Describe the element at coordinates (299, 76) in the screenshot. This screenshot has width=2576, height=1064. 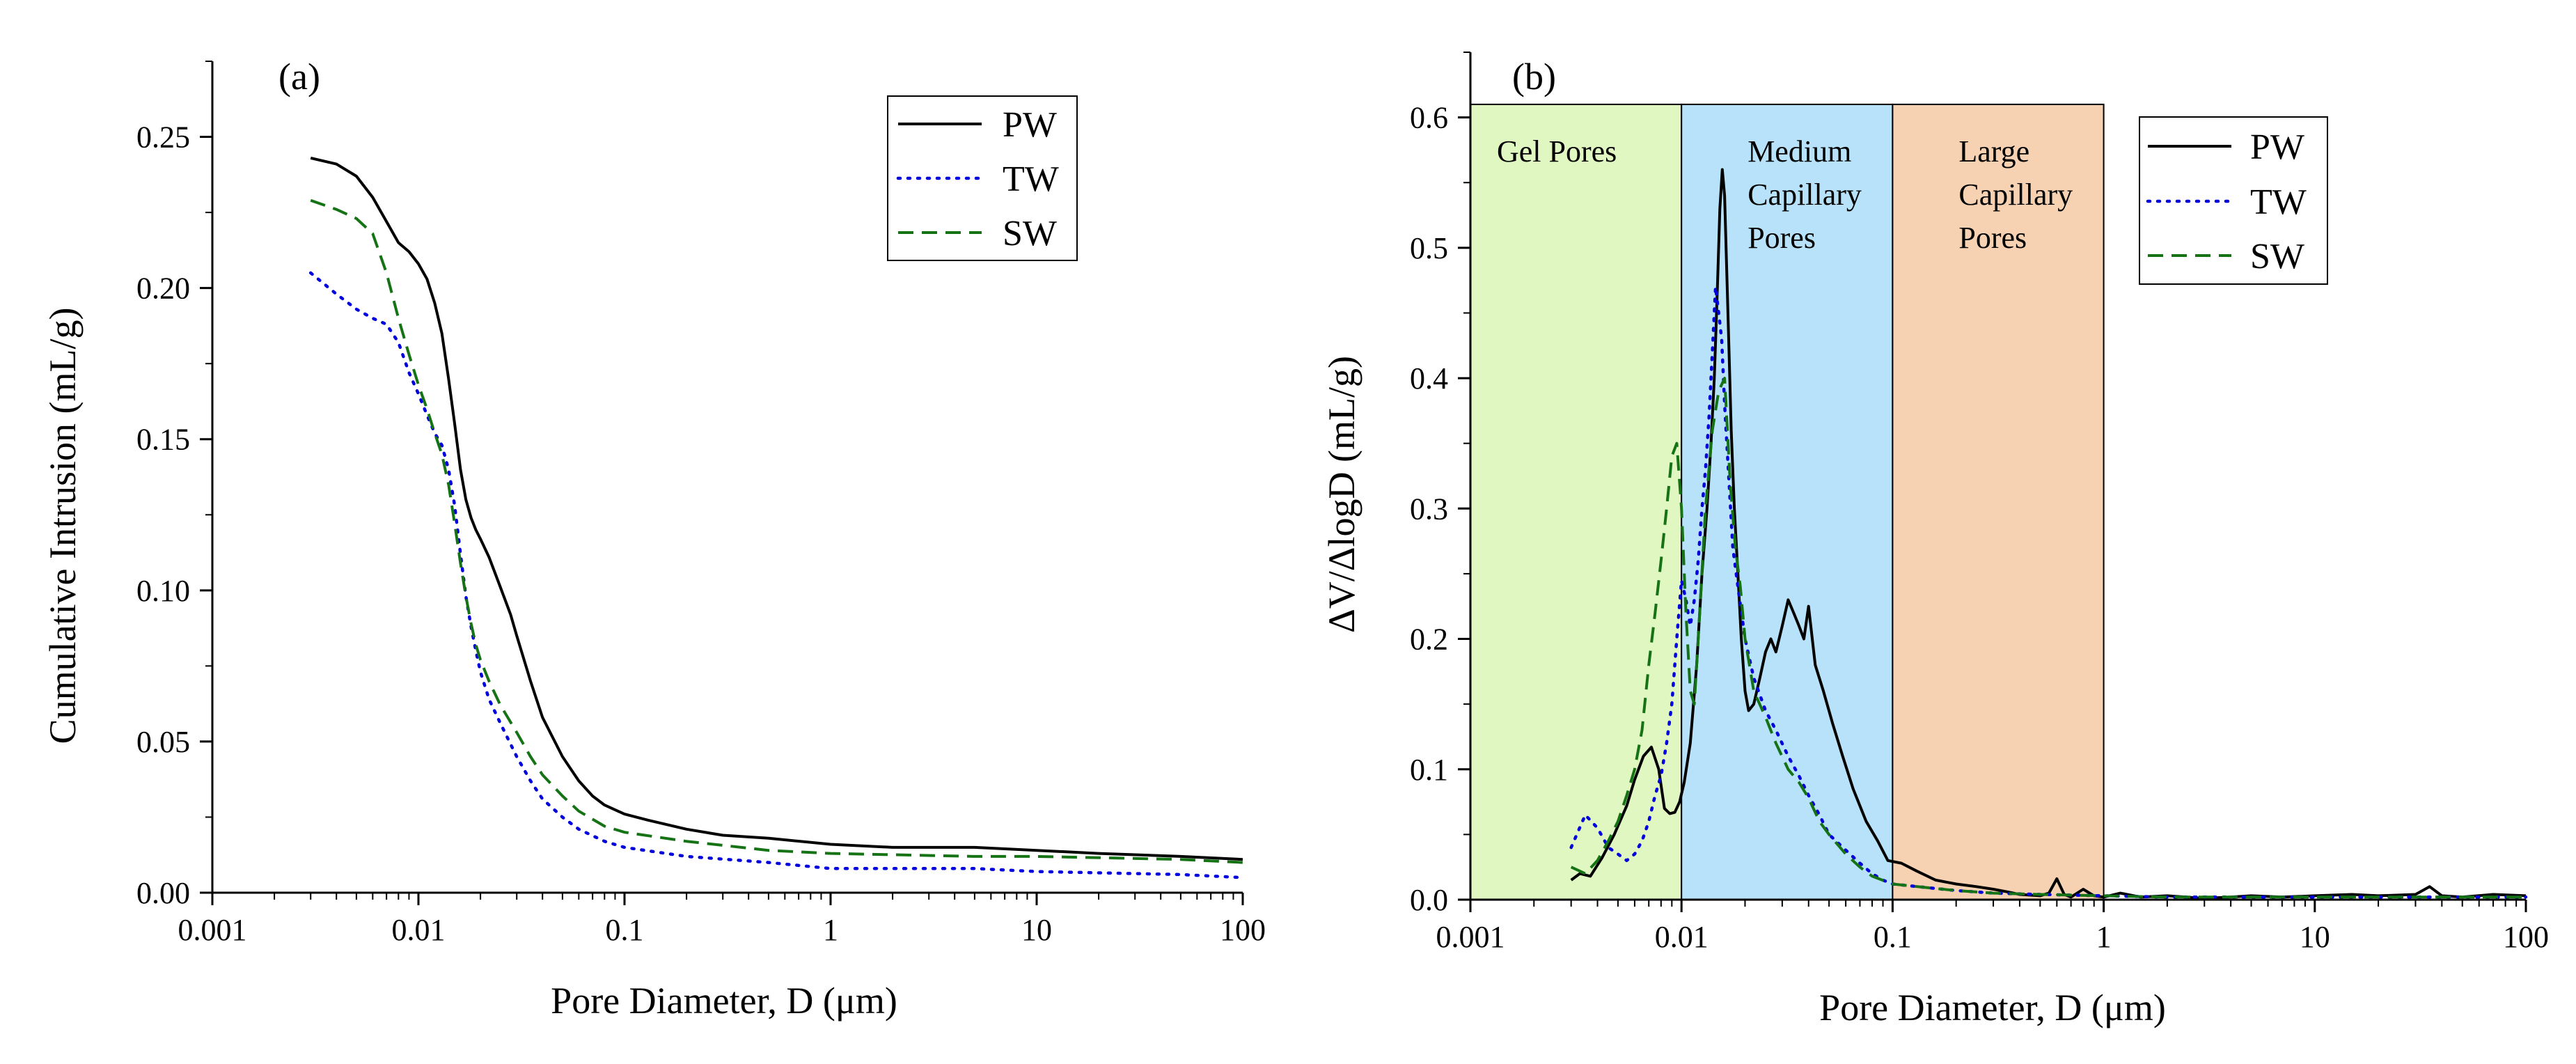
I see `panel-a-label: (a)` at that location.